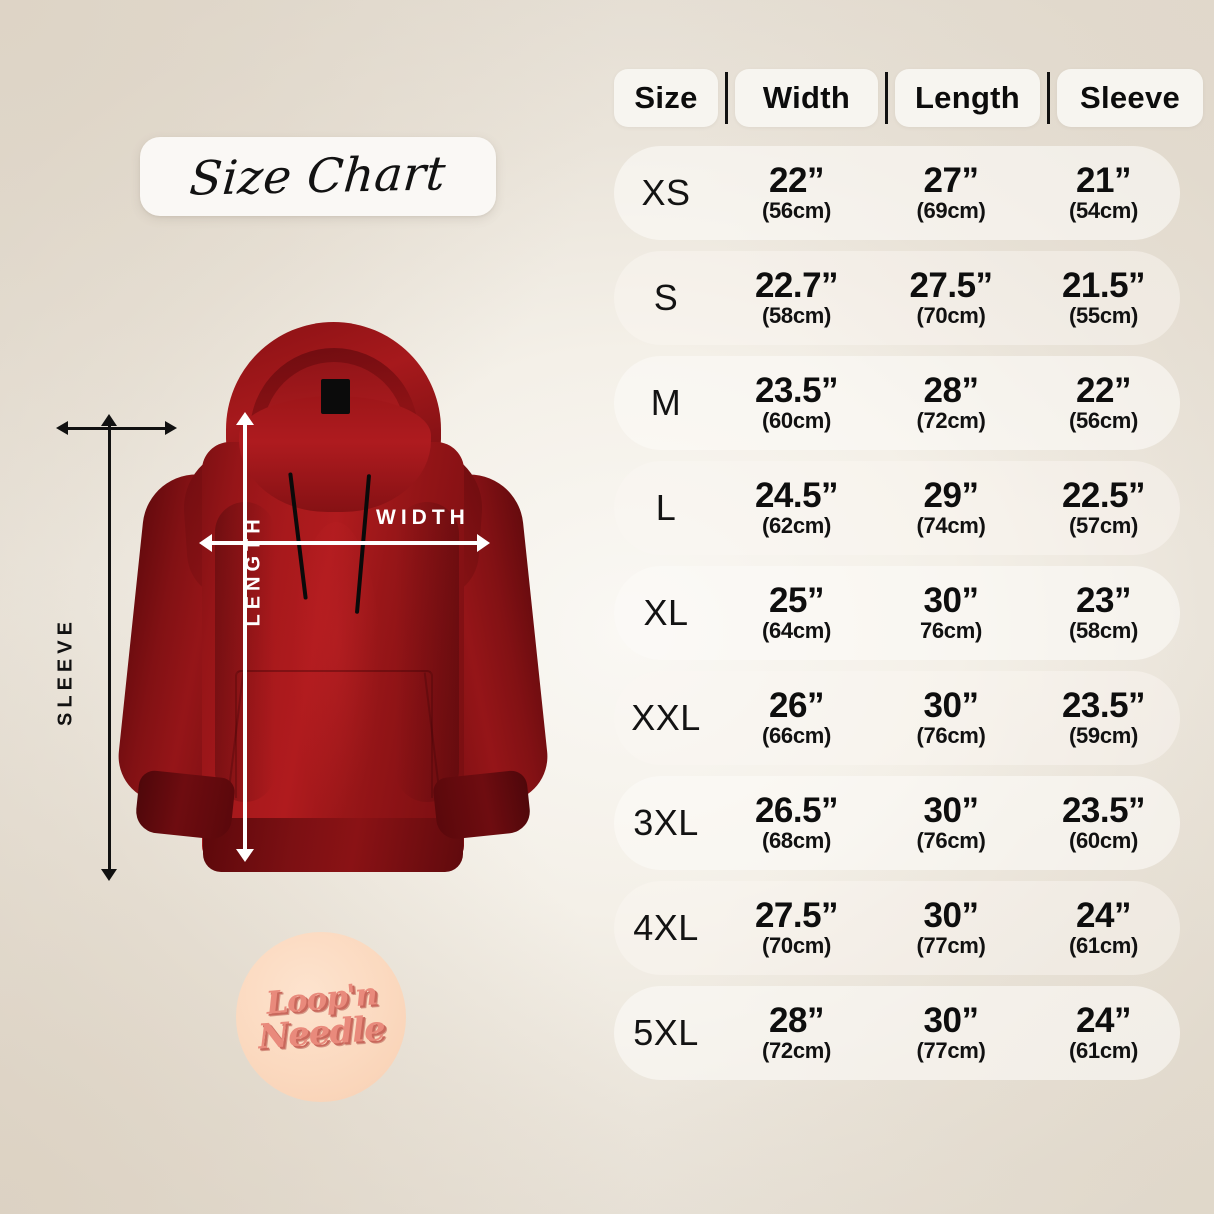 The image size is (1214, 1214). Describe the element at coordinates (1103, 421) in the screenshot. I see `cell-sleeve-cm: (56cm)` at that location.